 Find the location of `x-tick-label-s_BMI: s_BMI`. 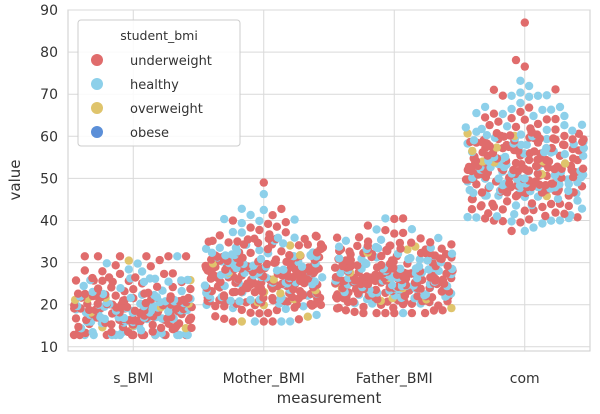

x-tick-label-s_BMI: s_BMI is located at coordinates (133, 379).